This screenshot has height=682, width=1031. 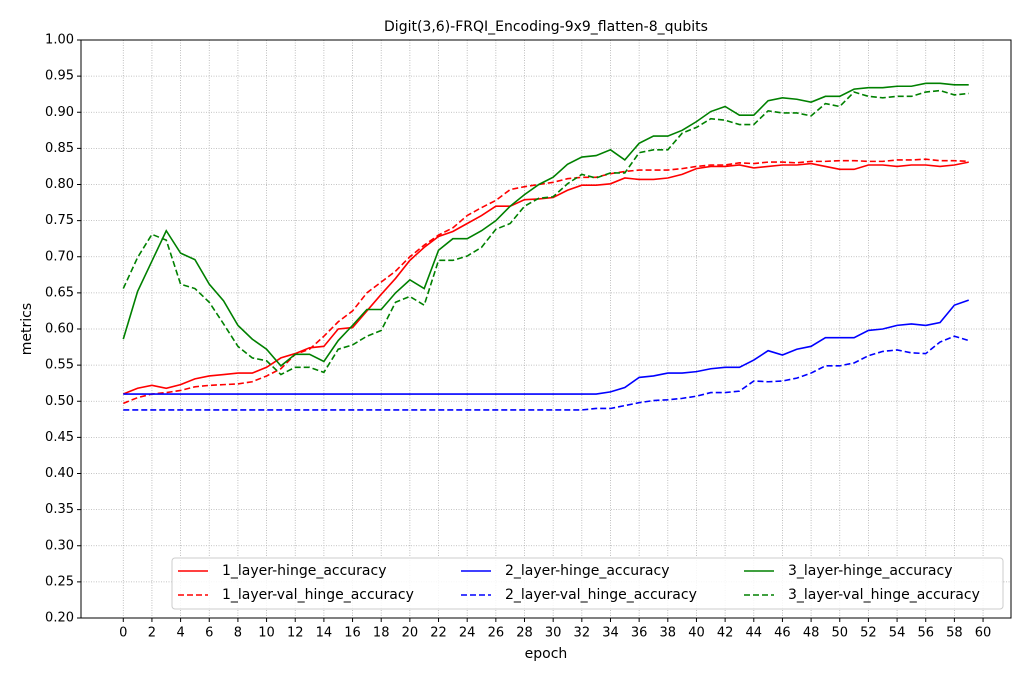 I want to click on x-tick-label: 22, so click(x=438, y=633).